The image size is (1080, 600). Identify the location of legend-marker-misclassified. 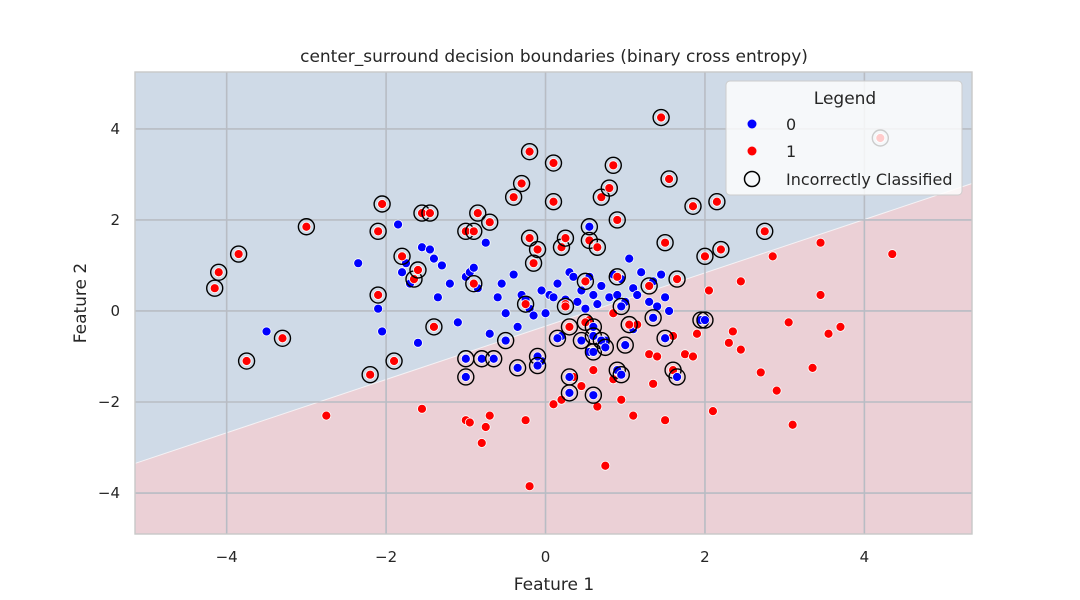
(752, 179).